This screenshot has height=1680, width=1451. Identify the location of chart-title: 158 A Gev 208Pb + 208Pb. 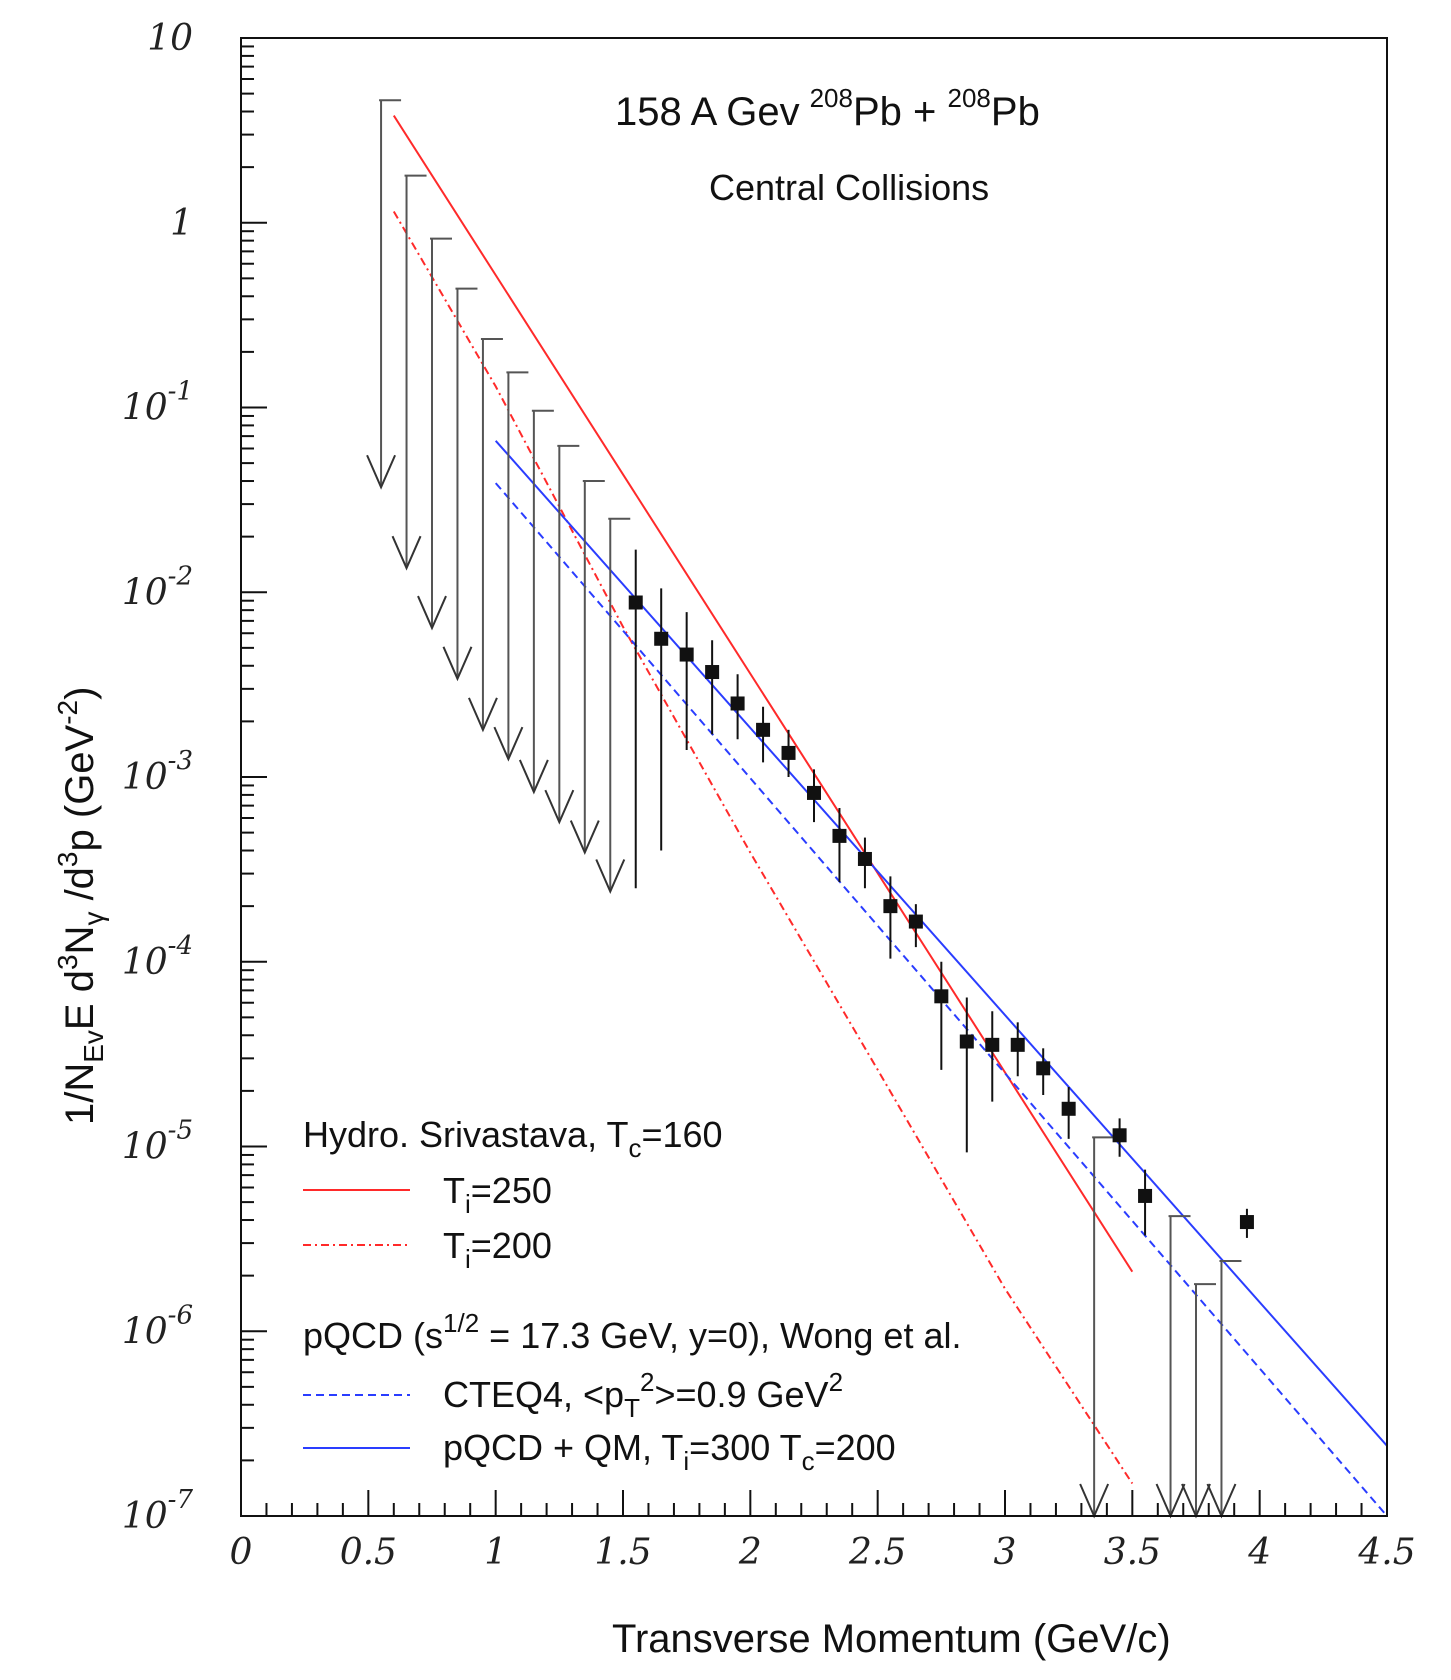
(827, 108).